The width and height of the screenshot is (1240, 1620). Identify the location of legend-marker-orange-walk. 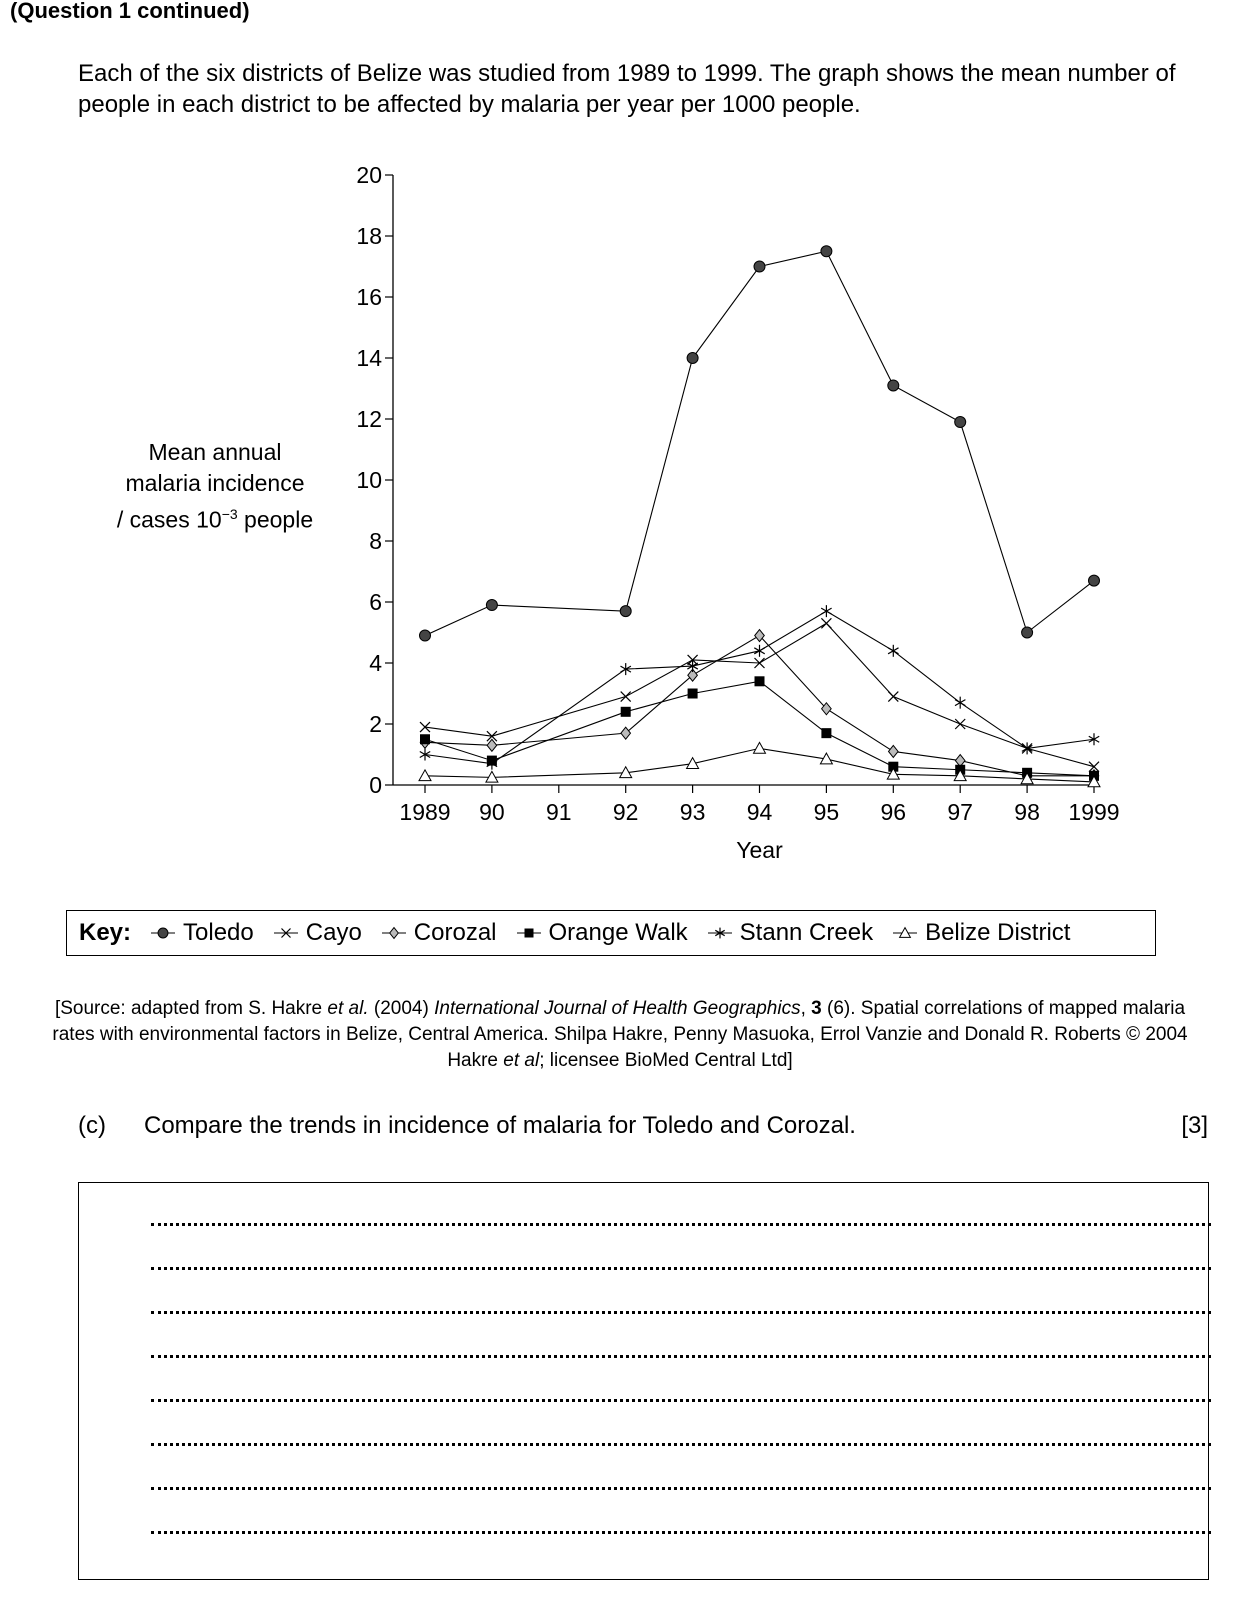
(528, 933).